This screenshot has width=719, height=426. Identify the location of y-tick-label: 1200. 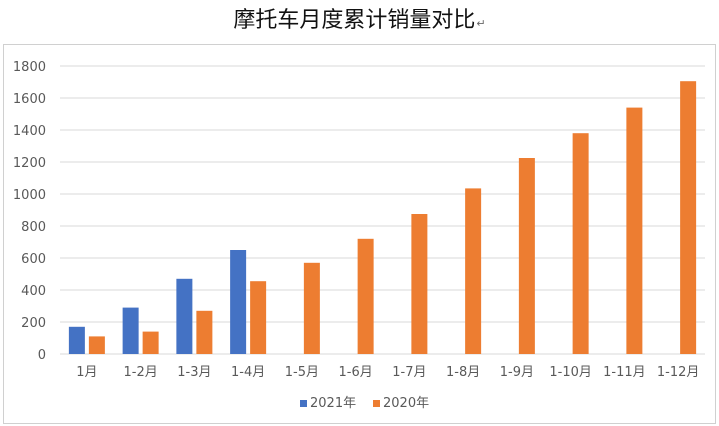
(29, 163).